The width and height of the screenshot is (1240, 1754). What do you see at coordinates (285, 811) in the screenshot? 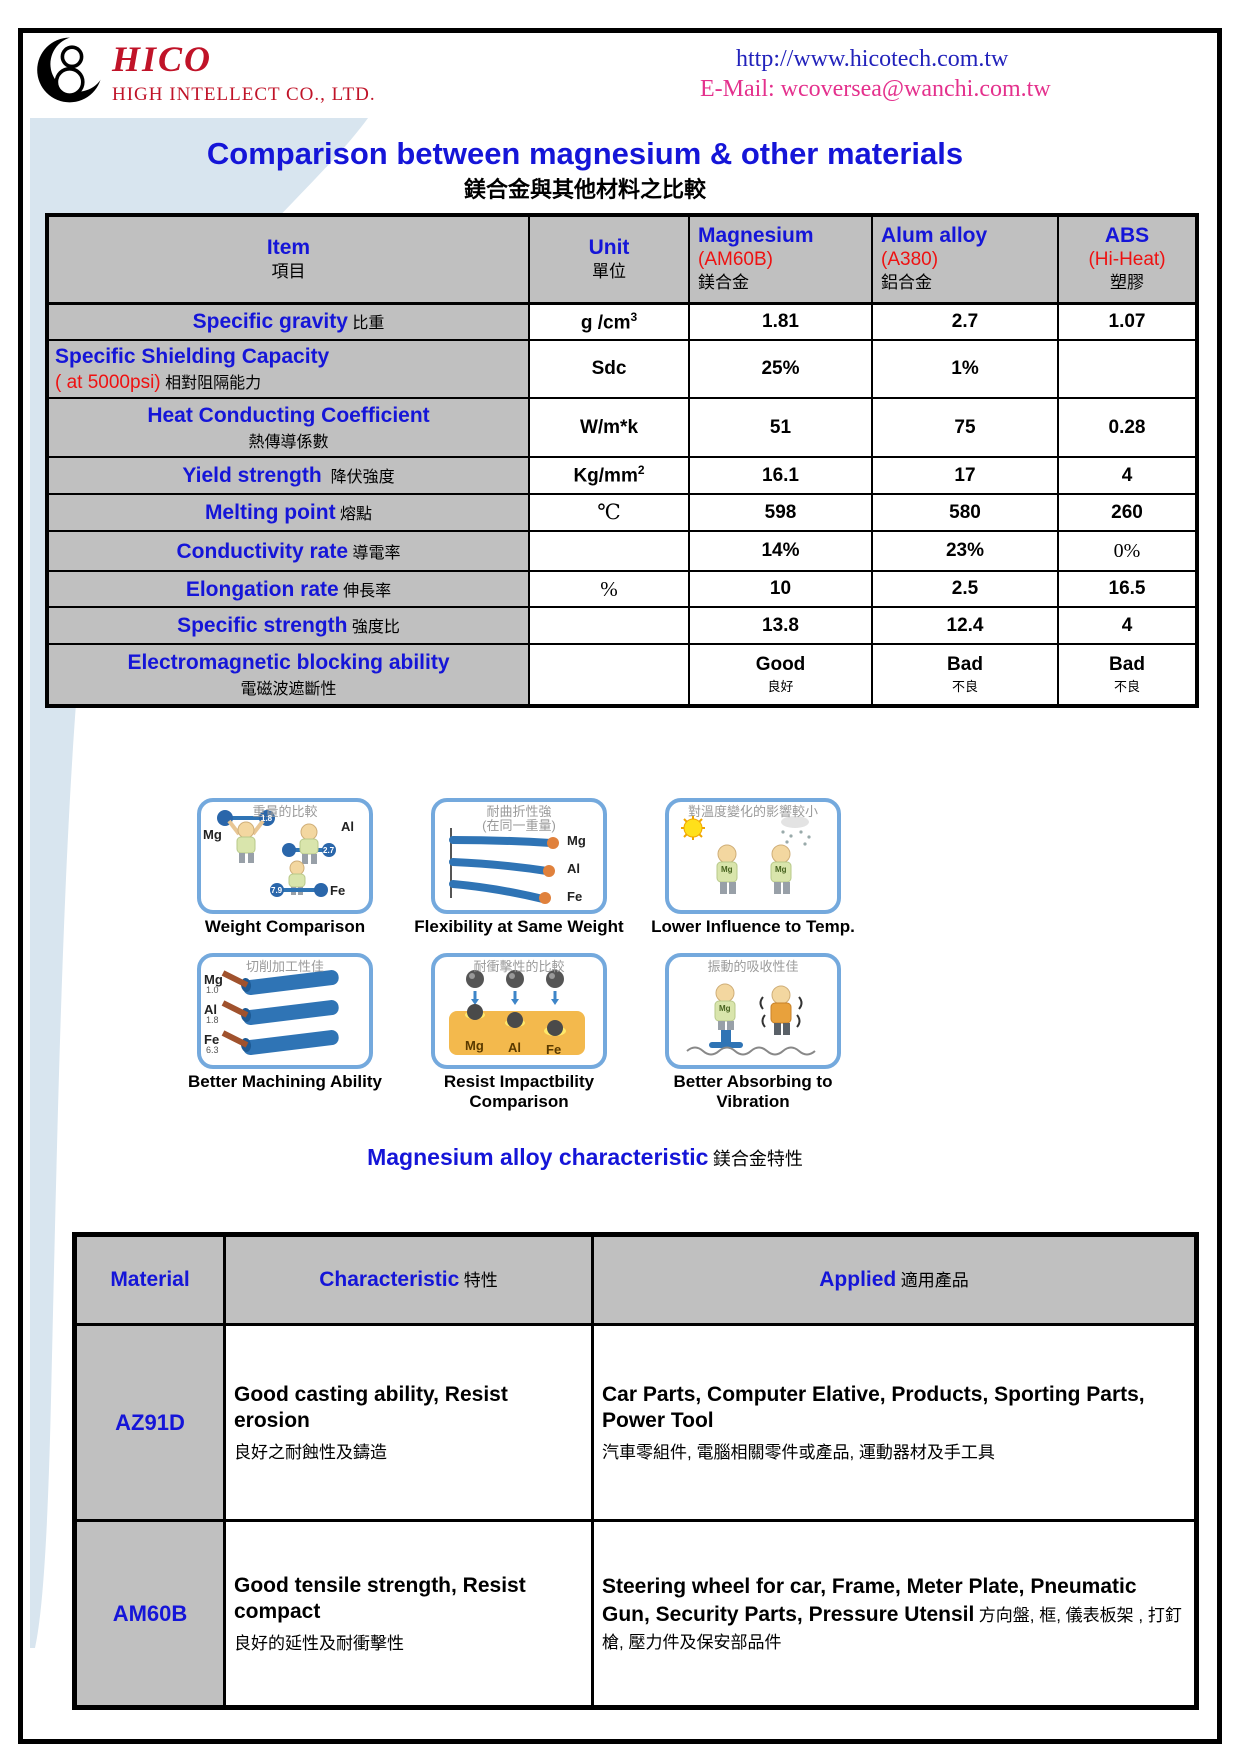
I see `panel-title-zh: 重量的比較` at bounding box center [285, 811].